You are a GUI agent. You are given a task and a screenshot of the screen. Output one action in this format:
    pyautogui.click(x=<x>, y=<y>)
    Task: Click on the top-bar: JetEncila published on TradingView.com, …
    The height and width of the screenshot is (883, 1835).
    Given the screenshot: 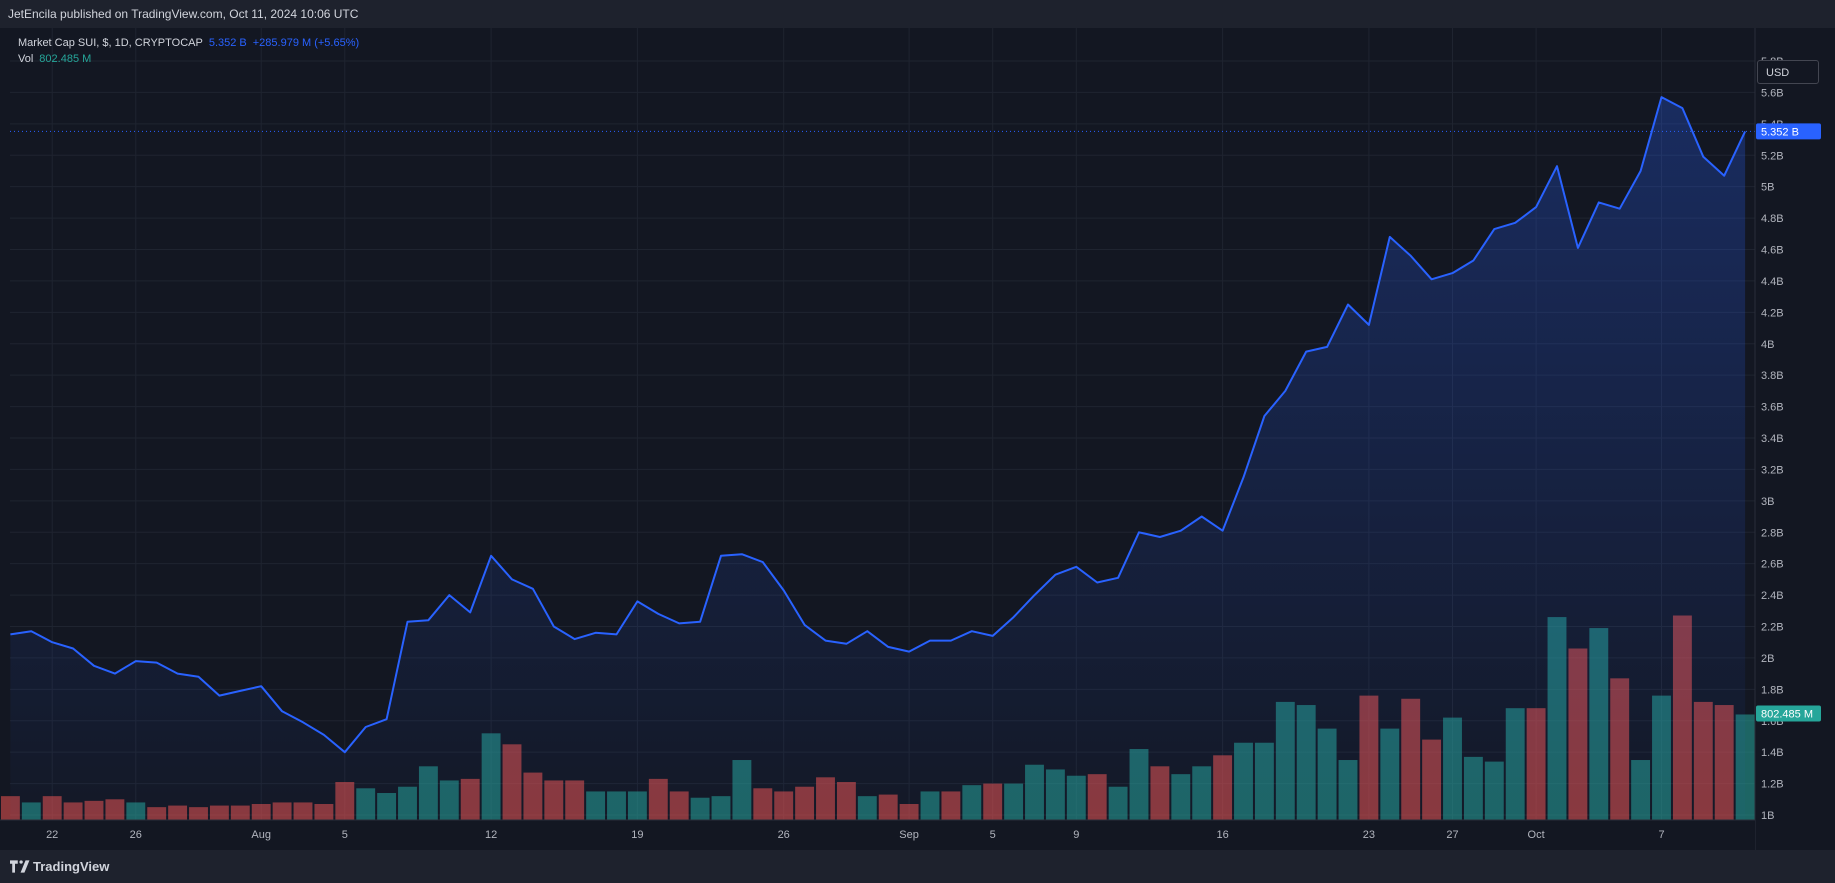 What is the action you would take?
    pyautogui.click(x=917, y=14)
    